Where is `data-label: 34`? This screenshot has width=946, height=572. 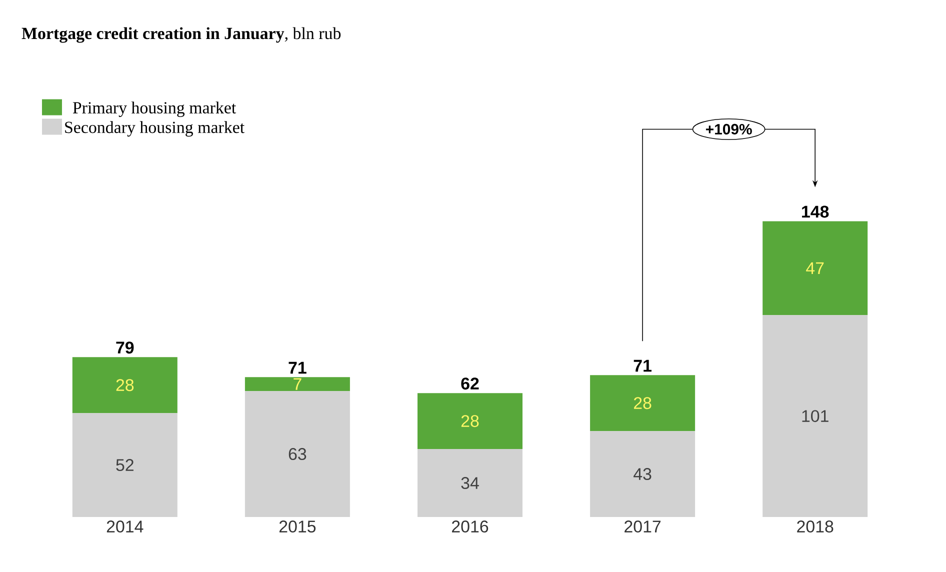
data-label: 34 is located at coordinates (470, 483).